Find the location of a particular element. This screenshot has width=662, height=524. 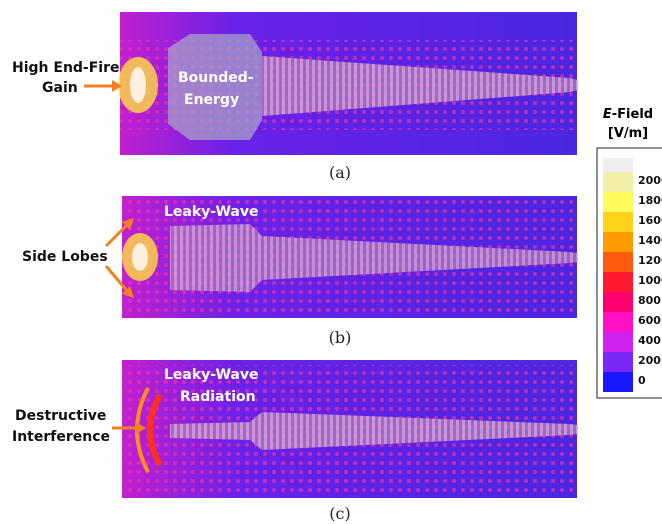

colorbar-tick-label: 1200 is located at coordinates (650, 260).